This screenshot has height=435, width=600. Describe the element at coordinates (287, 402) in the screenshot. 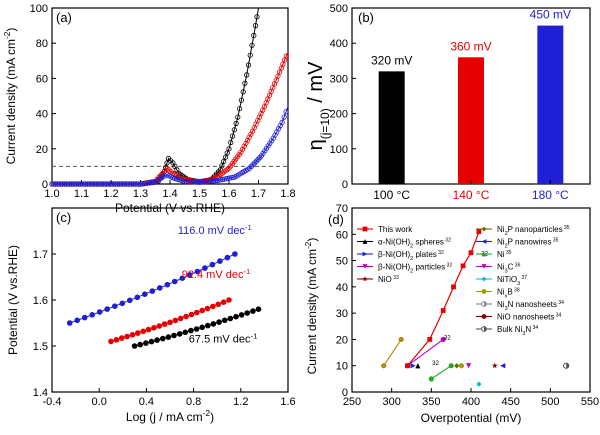

I see `panel-c-xtick-label: 1.6` at that location.